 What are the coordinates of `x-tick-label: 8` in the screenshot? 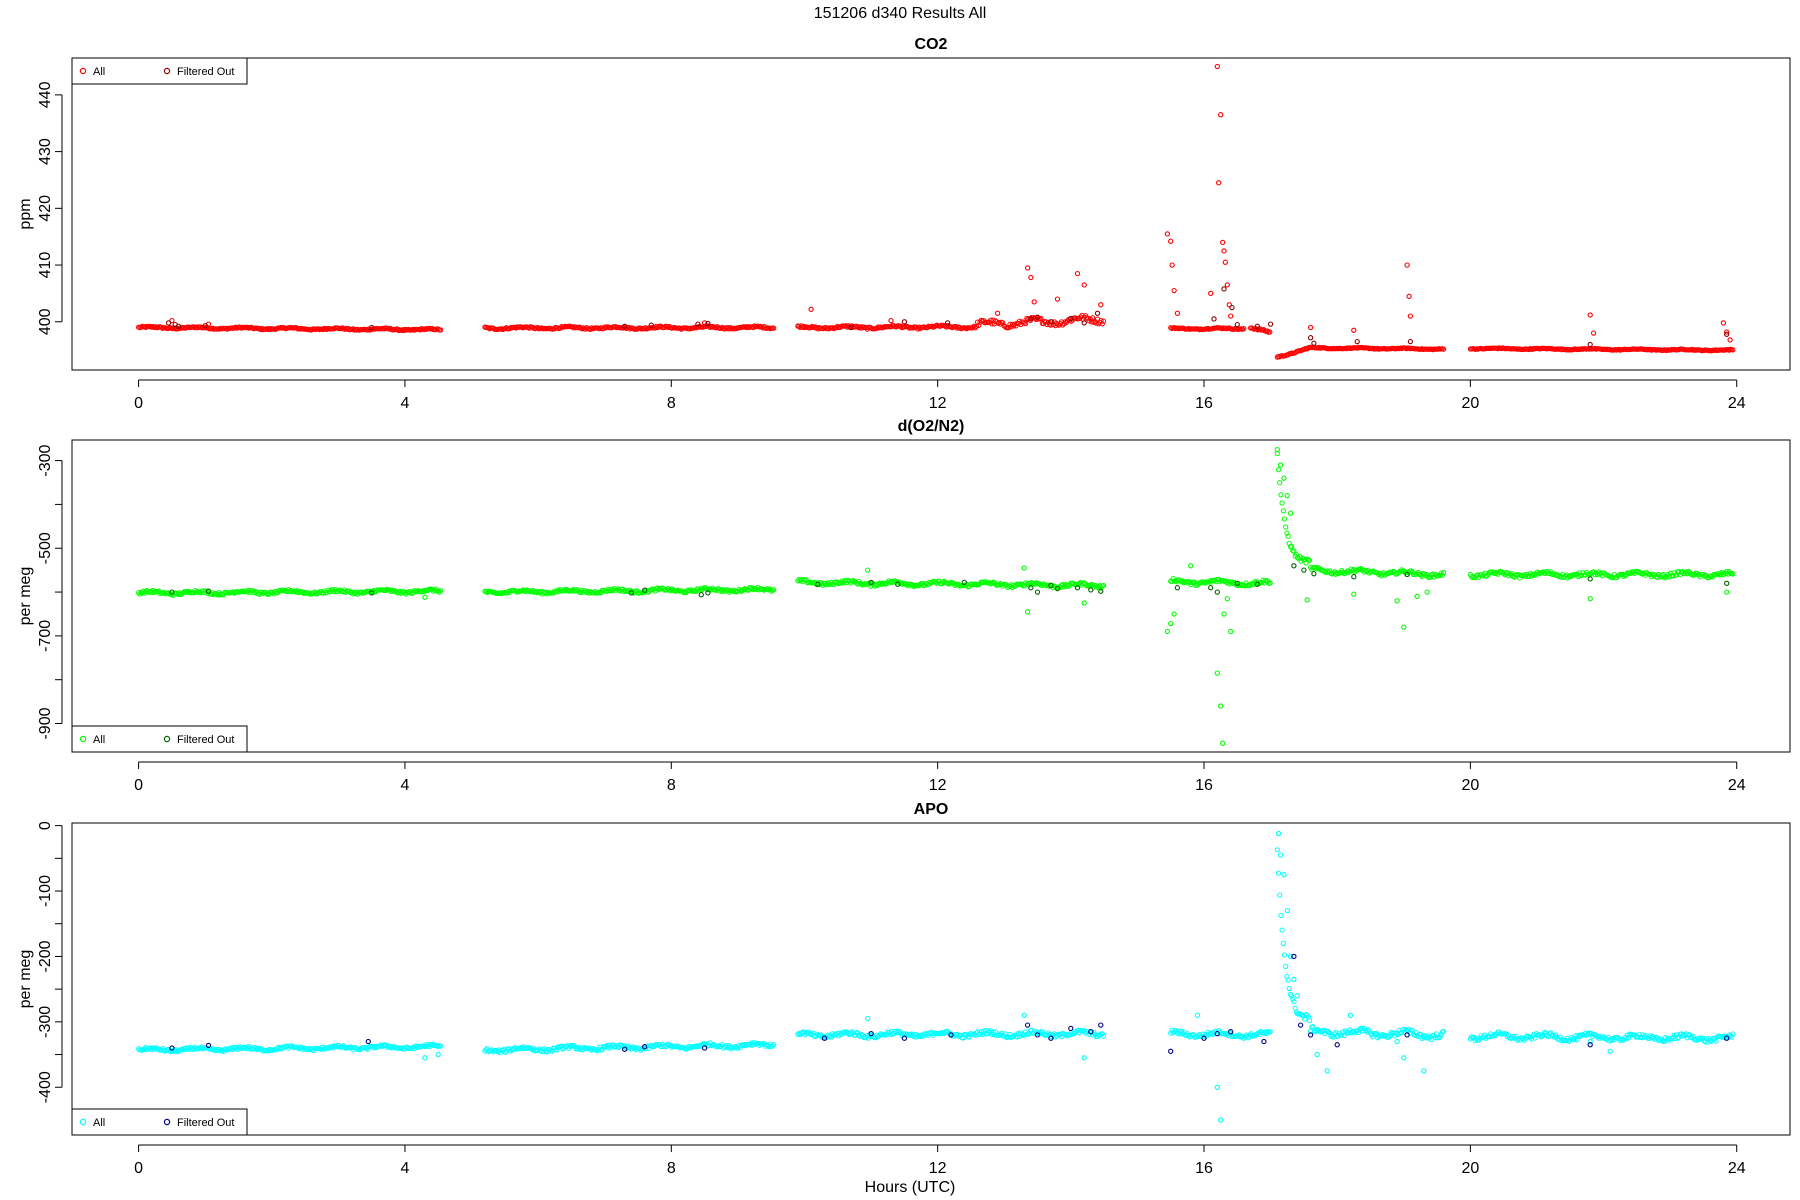 It's located at (671, 785).